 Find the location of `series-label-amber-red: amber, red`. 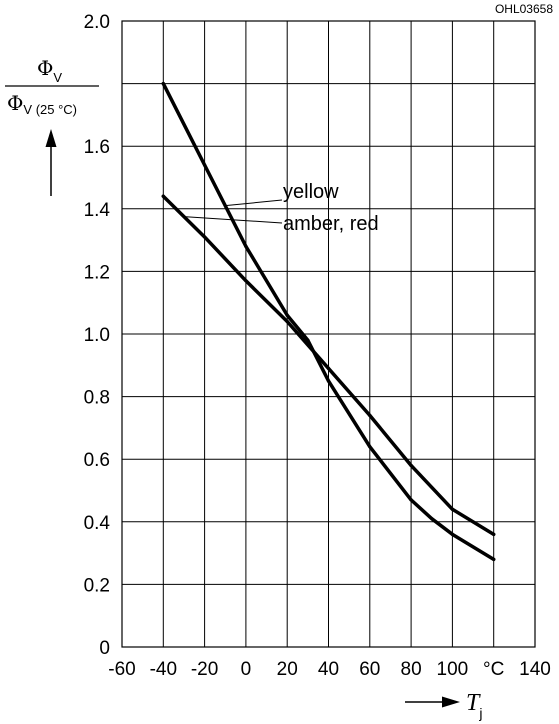

series-label-amber-red: amber, red is located at coordinates (331, 224).